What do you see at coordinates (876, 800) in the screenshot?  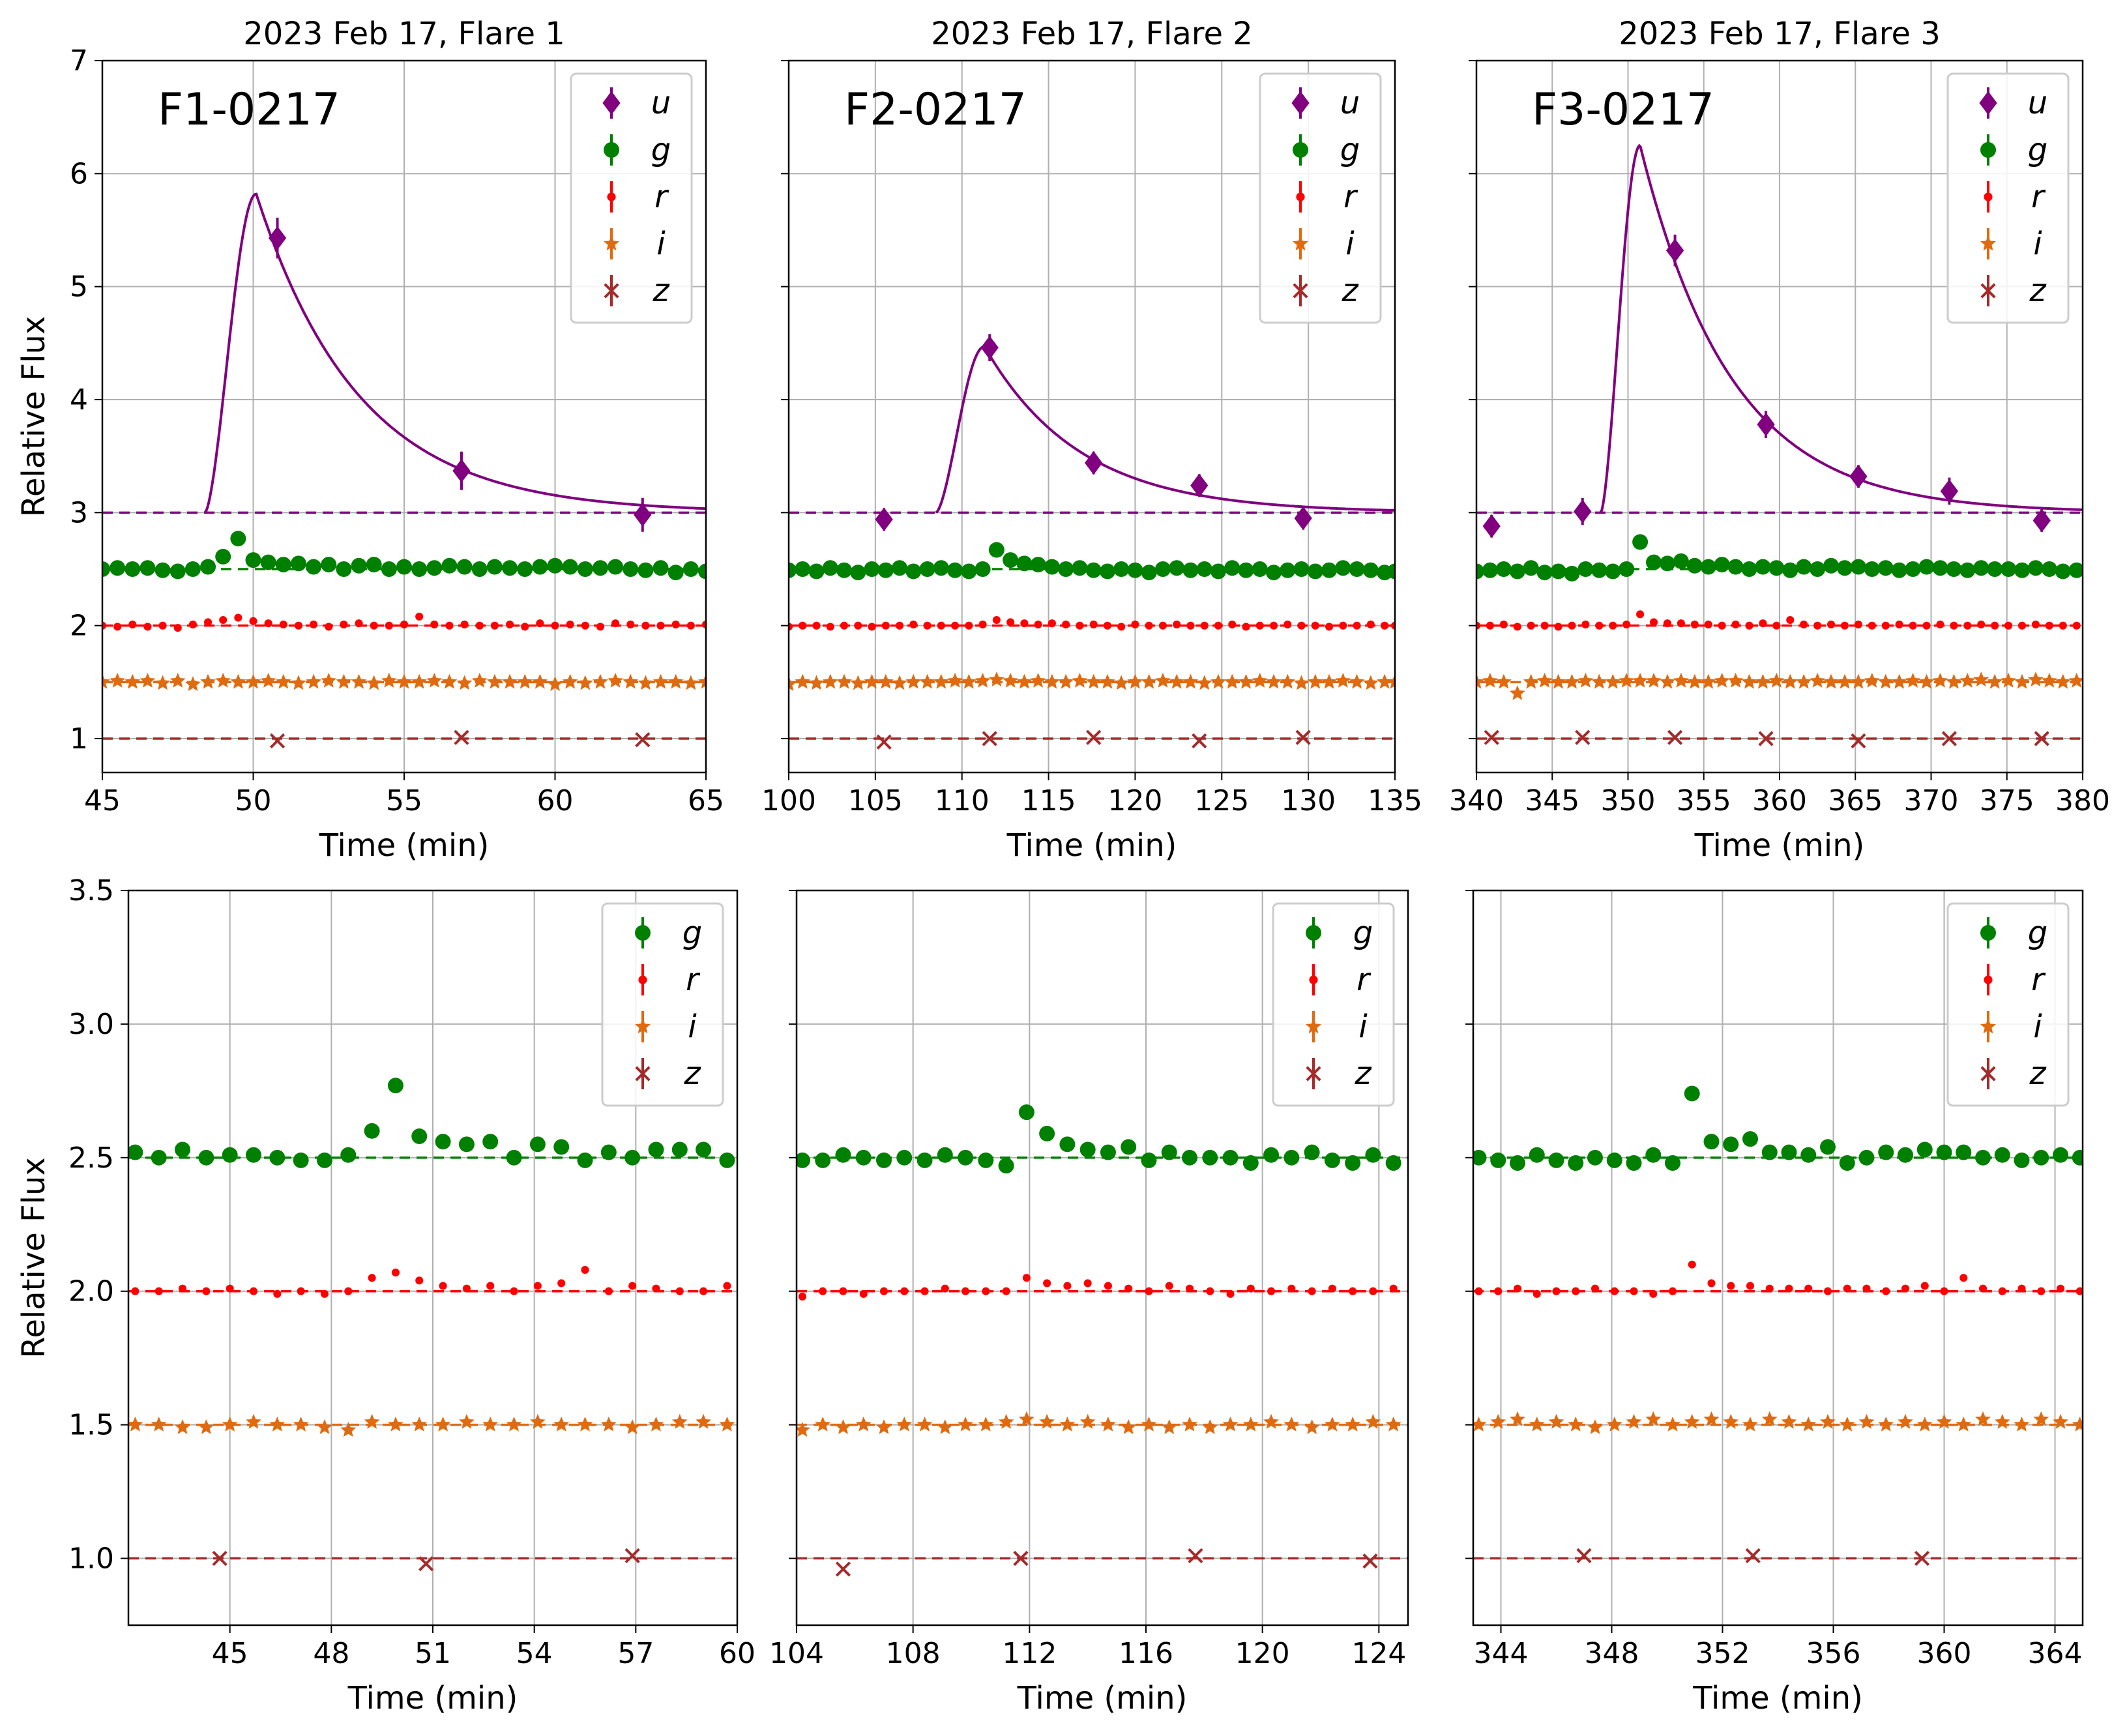 I see `x-tick-label: 105` at bounding box center [876, 800].